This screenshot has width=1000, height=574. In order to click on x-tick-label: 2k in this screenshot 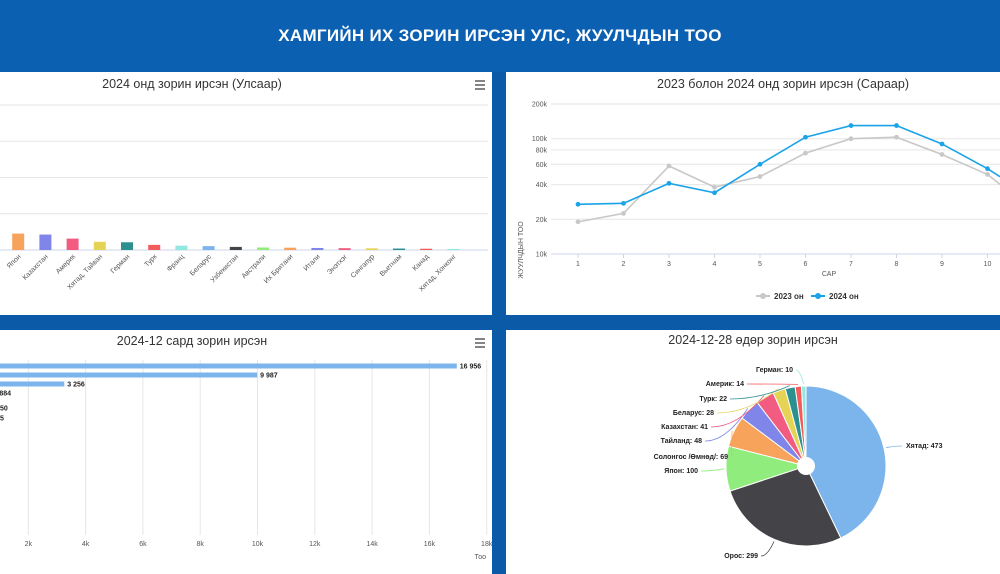, I will do `click(29, 544)`.